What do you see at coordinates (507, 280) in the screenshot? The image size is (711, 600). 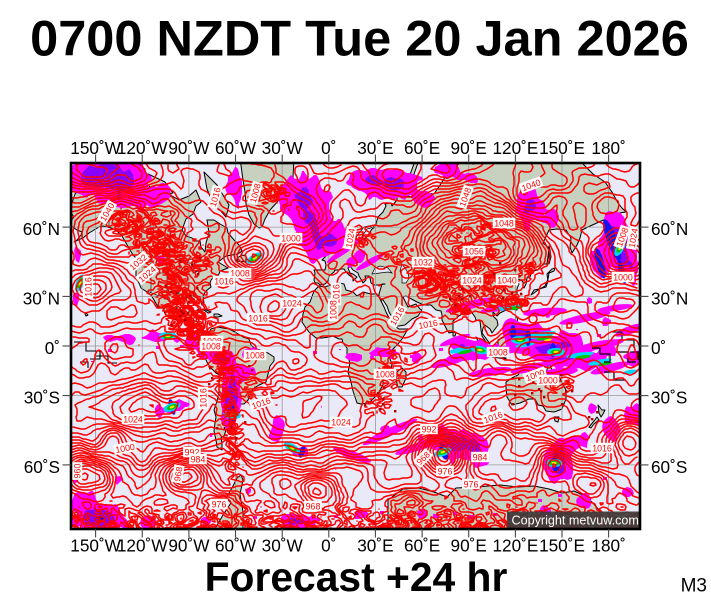 I see `svg-text: 1040` at bounding box center [507, 280].